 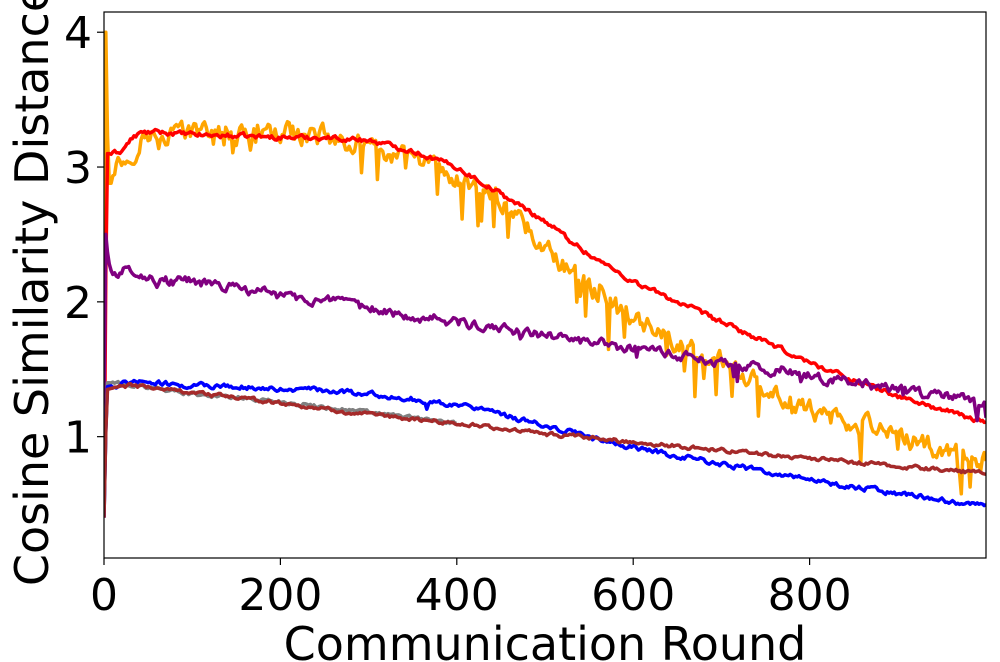 I want to click on x-tick-label: 800, so click(x=810, y=595).